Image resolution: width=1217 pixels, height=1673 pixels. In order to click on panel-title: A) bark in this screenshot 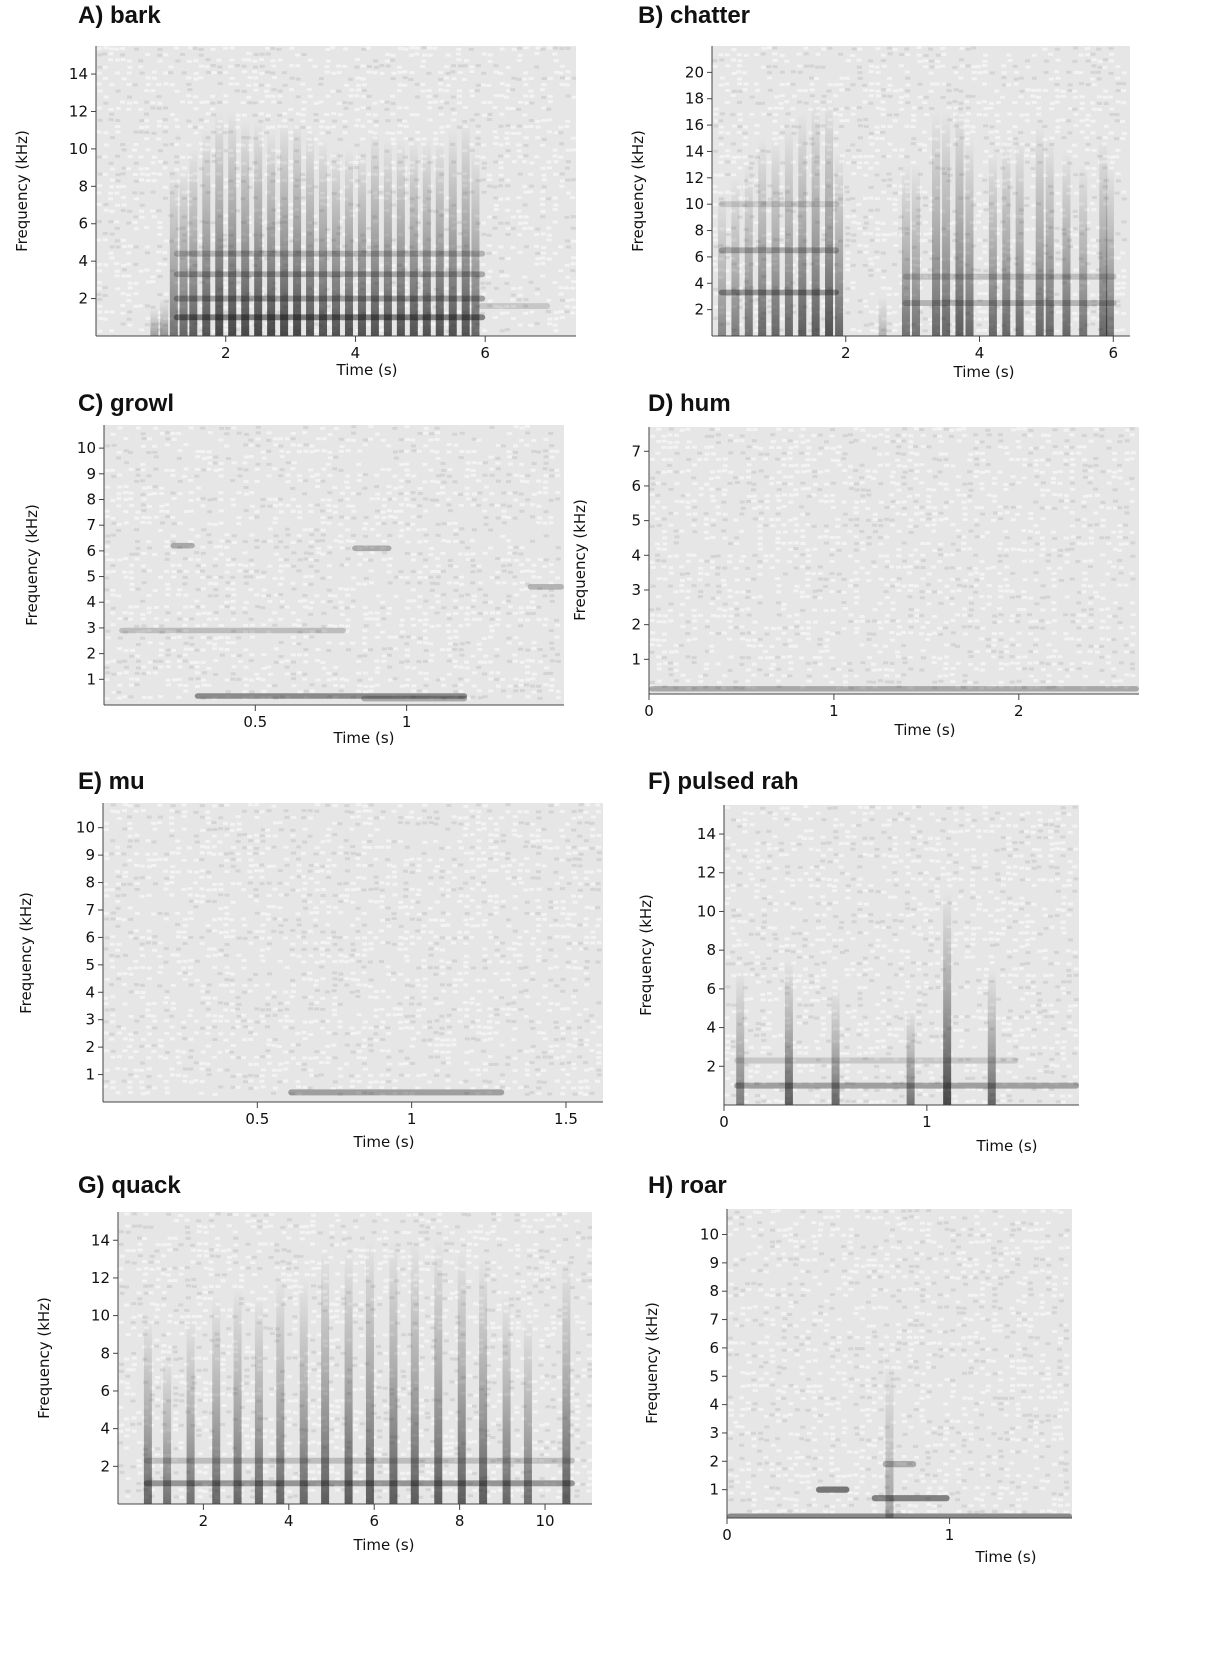, I will do `click(119, 15)`.